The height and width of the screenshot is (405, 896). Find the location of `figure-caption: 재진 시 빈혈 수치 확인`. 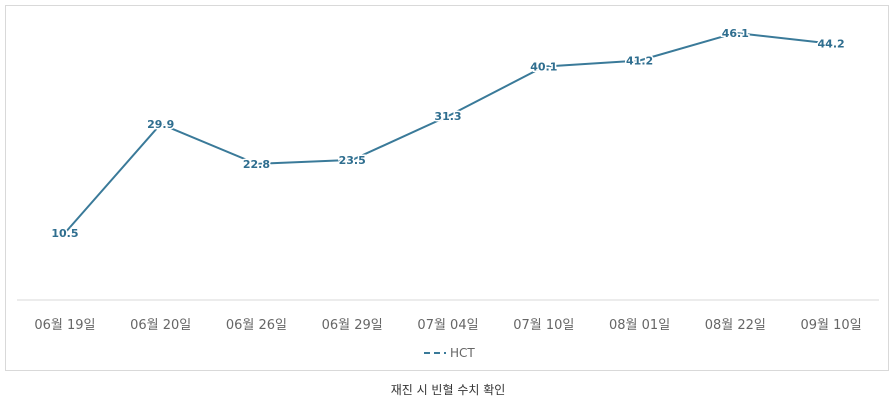

figure-caption: 재진 시 빈혈 수치 확인 is located at coordinates (448, 390).